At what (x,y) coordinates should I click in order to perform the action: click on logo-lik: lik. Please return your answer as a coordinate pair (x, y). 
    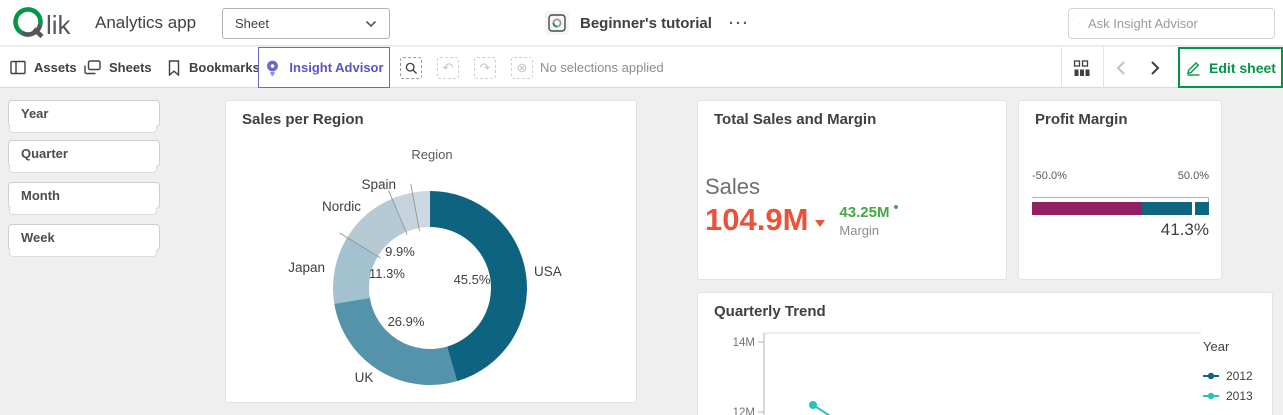
    Looking at the image, I should click on (59, 25).